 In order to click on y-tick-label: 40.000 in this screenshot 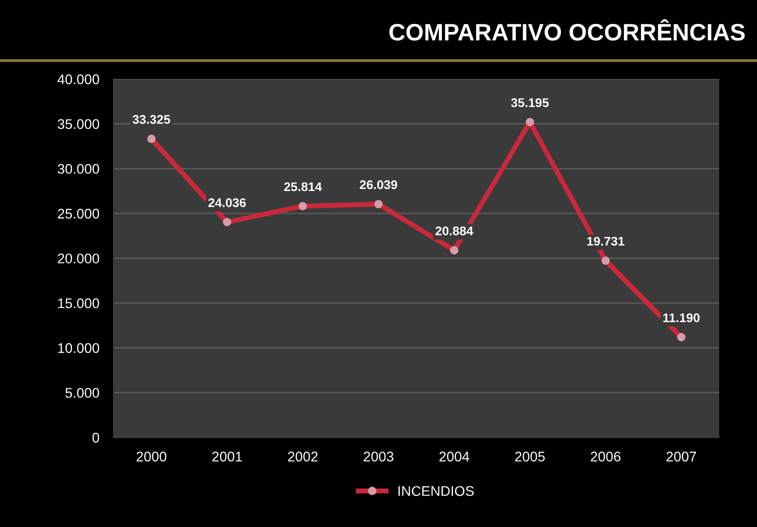, I will do `click(79, 79)`.